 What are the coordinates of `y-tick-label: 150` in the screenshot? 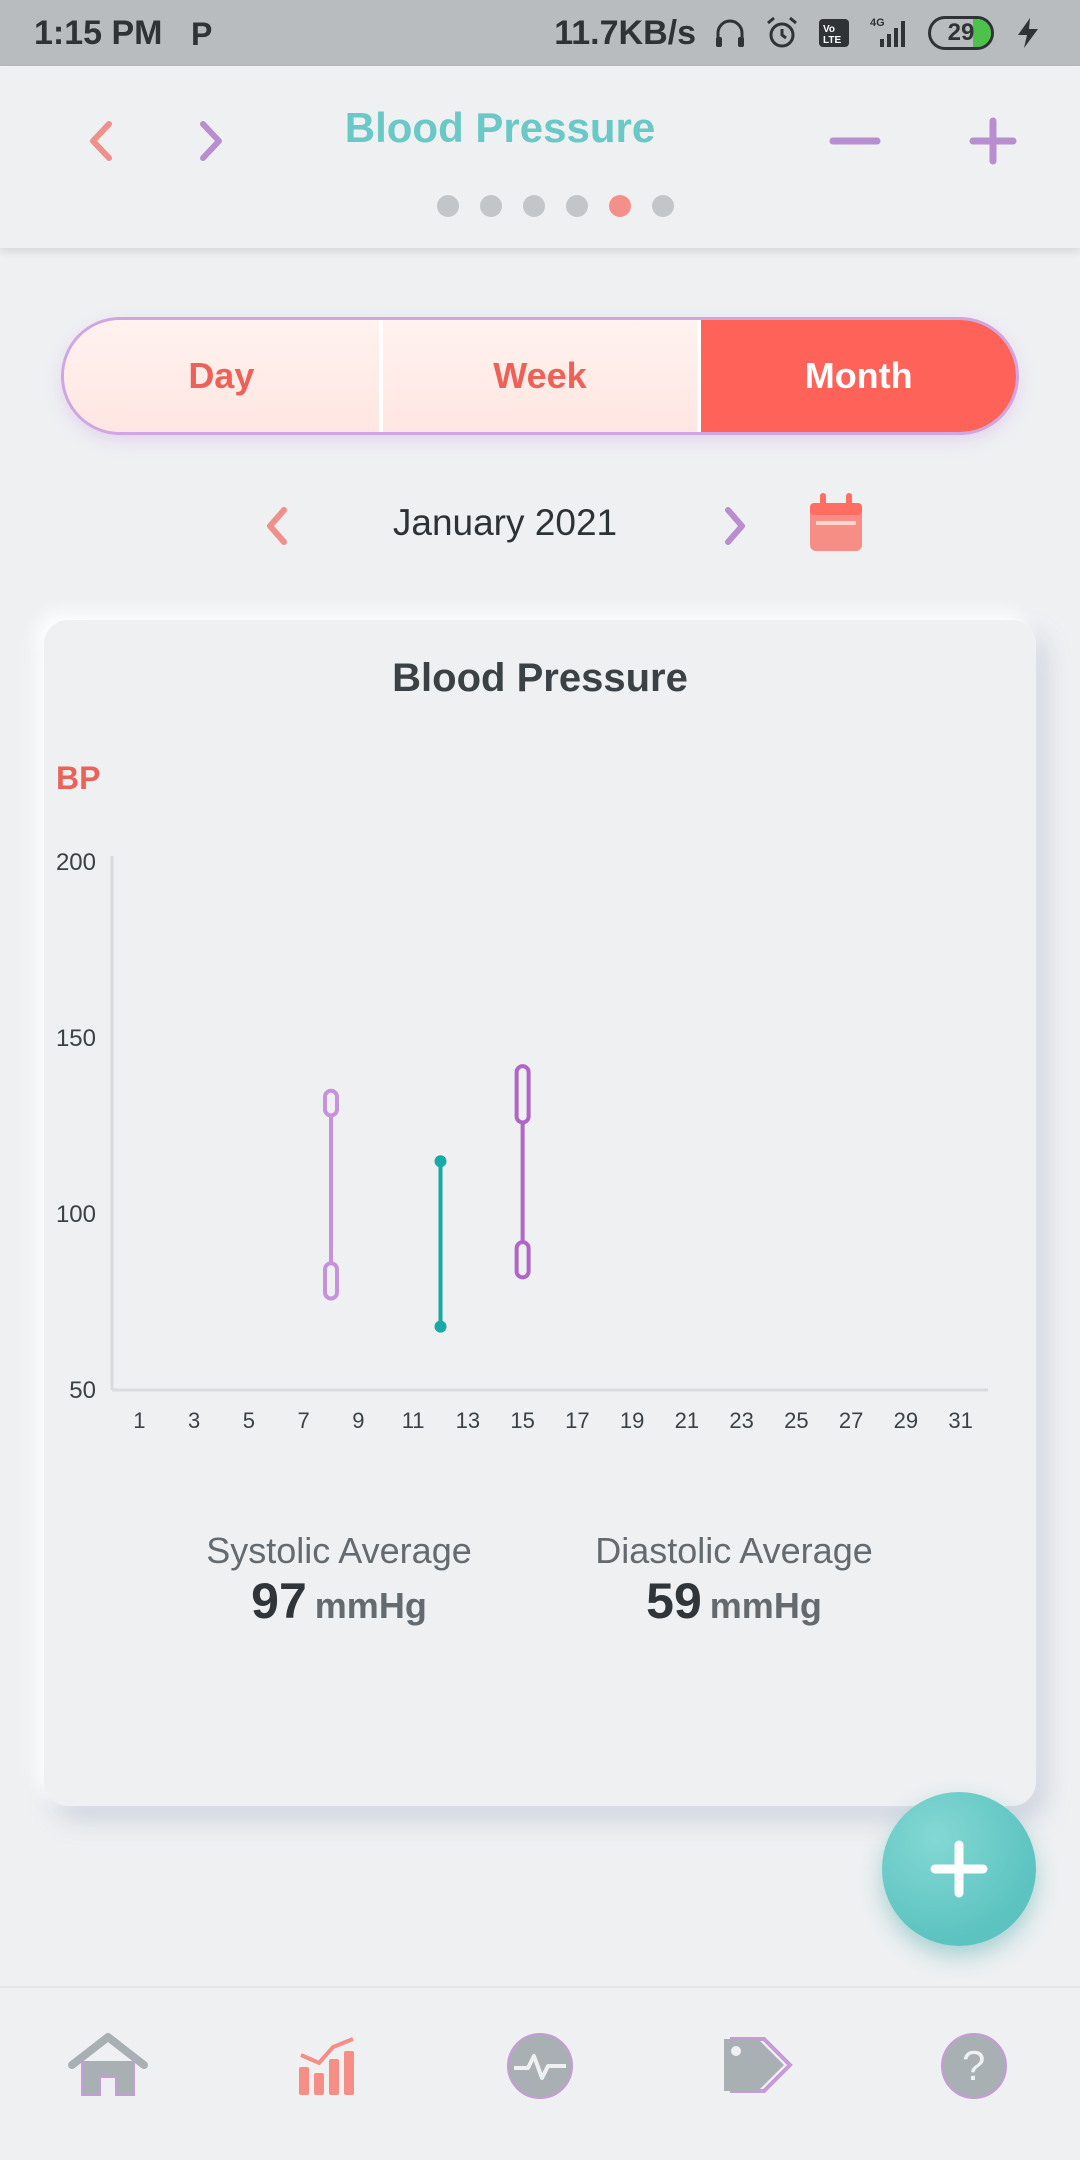 It's located at (76, 1038).